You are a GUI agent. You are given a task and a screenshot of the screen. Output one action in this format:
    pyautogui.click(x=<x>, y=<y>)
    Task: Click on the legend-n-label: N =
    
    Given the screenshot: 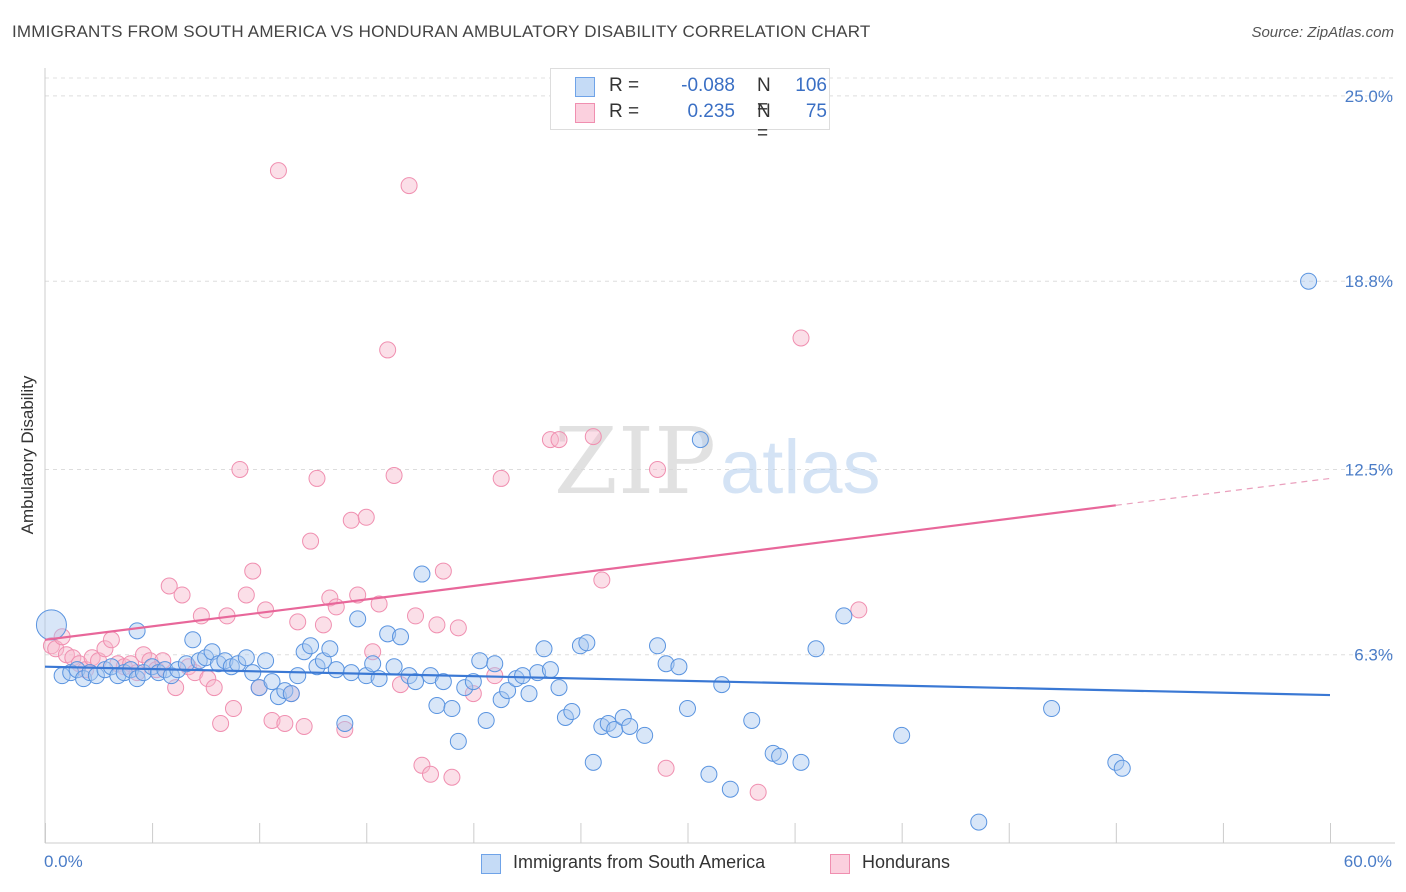 What is the action you would take?
    pyautogui.click(x=764, y=96)
    